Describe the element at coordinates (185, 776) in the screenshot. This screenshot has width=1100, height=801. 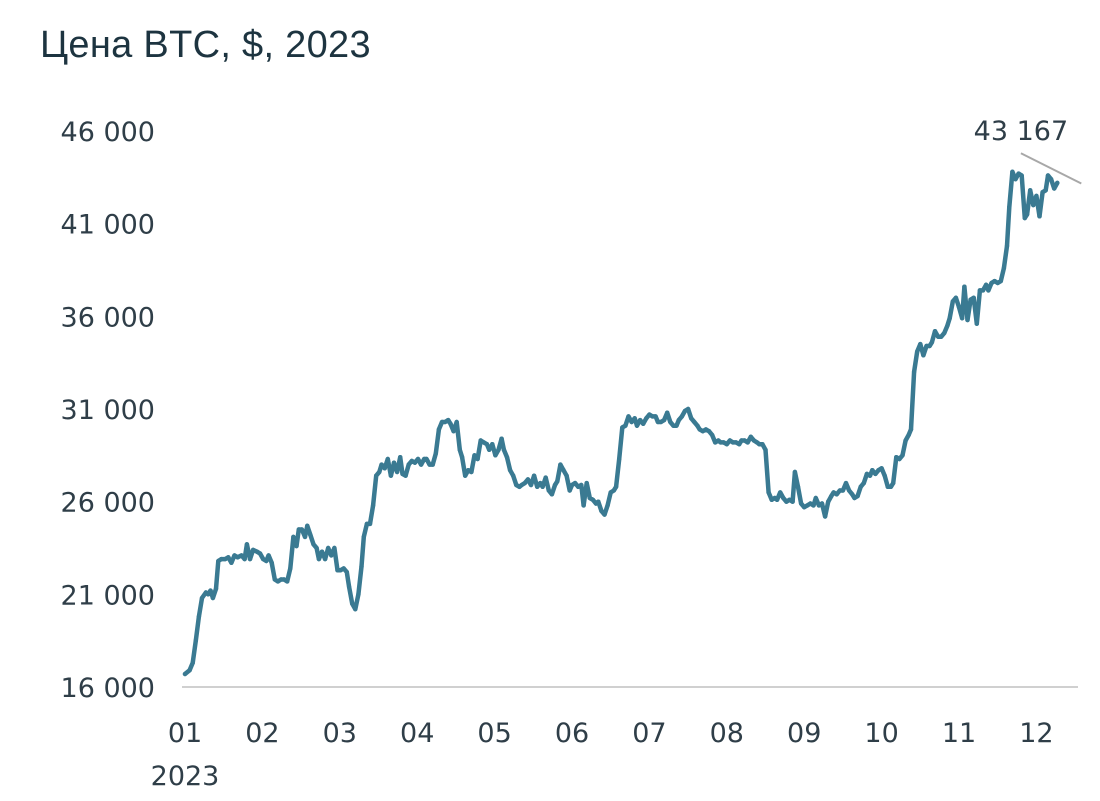
I see `x-axis-year-label: 2023` at that location.